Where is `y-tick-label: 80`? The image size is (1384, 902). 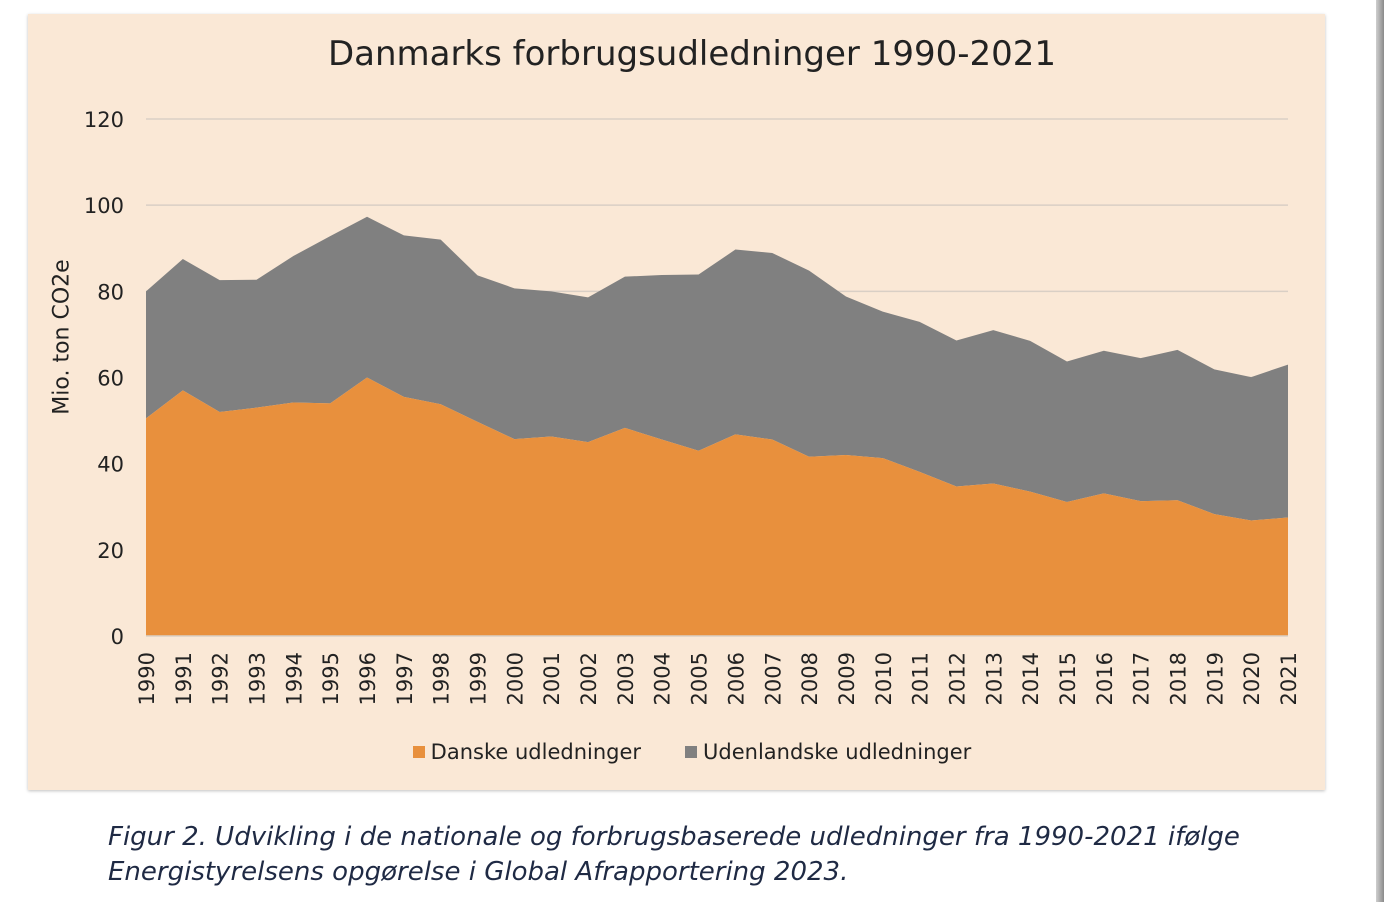
y-tick-label: 80 is located at coordinates (110, 292).